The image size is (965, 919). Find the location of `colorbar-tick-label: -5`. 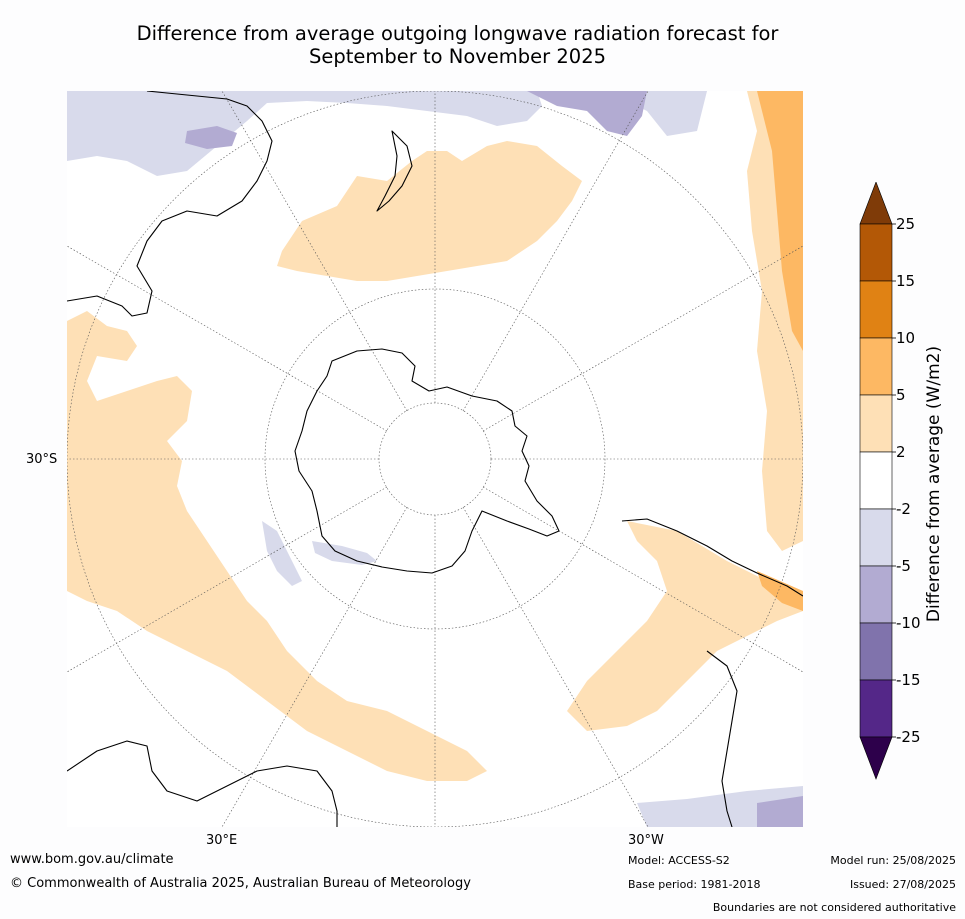

colorbar-tick-label: -5 is located at coordinates (903, 566).